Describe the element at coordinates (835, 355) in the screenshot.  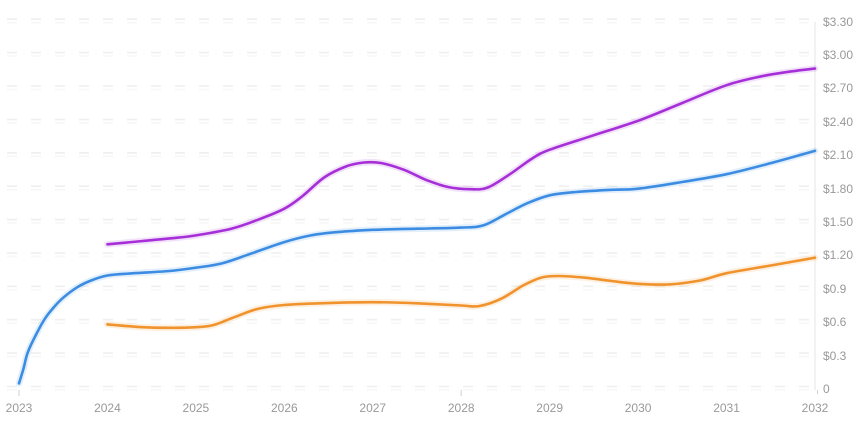
I see `y-axis-label: $0.3` at that location.